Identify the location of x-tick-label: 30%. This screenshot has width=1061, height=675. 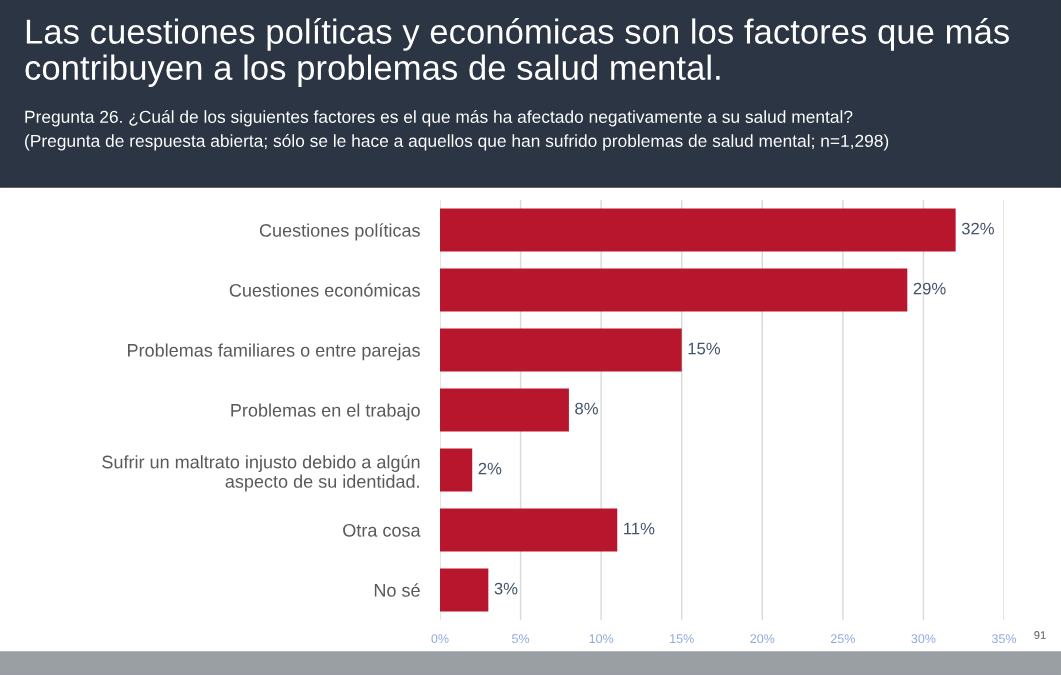
(923, 639).